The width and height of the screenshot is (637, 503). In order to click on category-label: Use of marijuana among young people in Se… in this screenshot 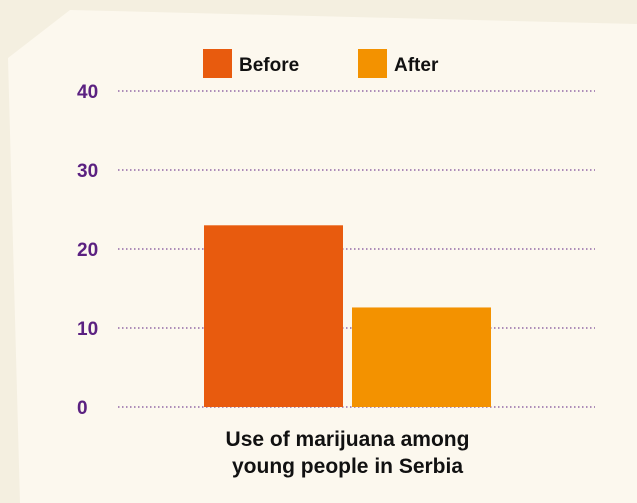, I will do `click(348, 453)`.